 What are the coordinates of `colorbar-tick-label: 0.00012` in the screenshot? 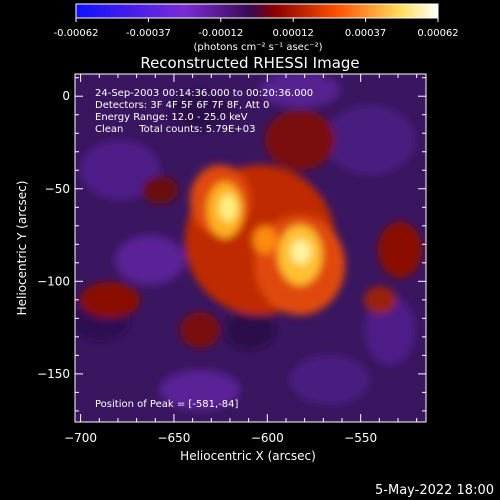 It's located at (293, 33).